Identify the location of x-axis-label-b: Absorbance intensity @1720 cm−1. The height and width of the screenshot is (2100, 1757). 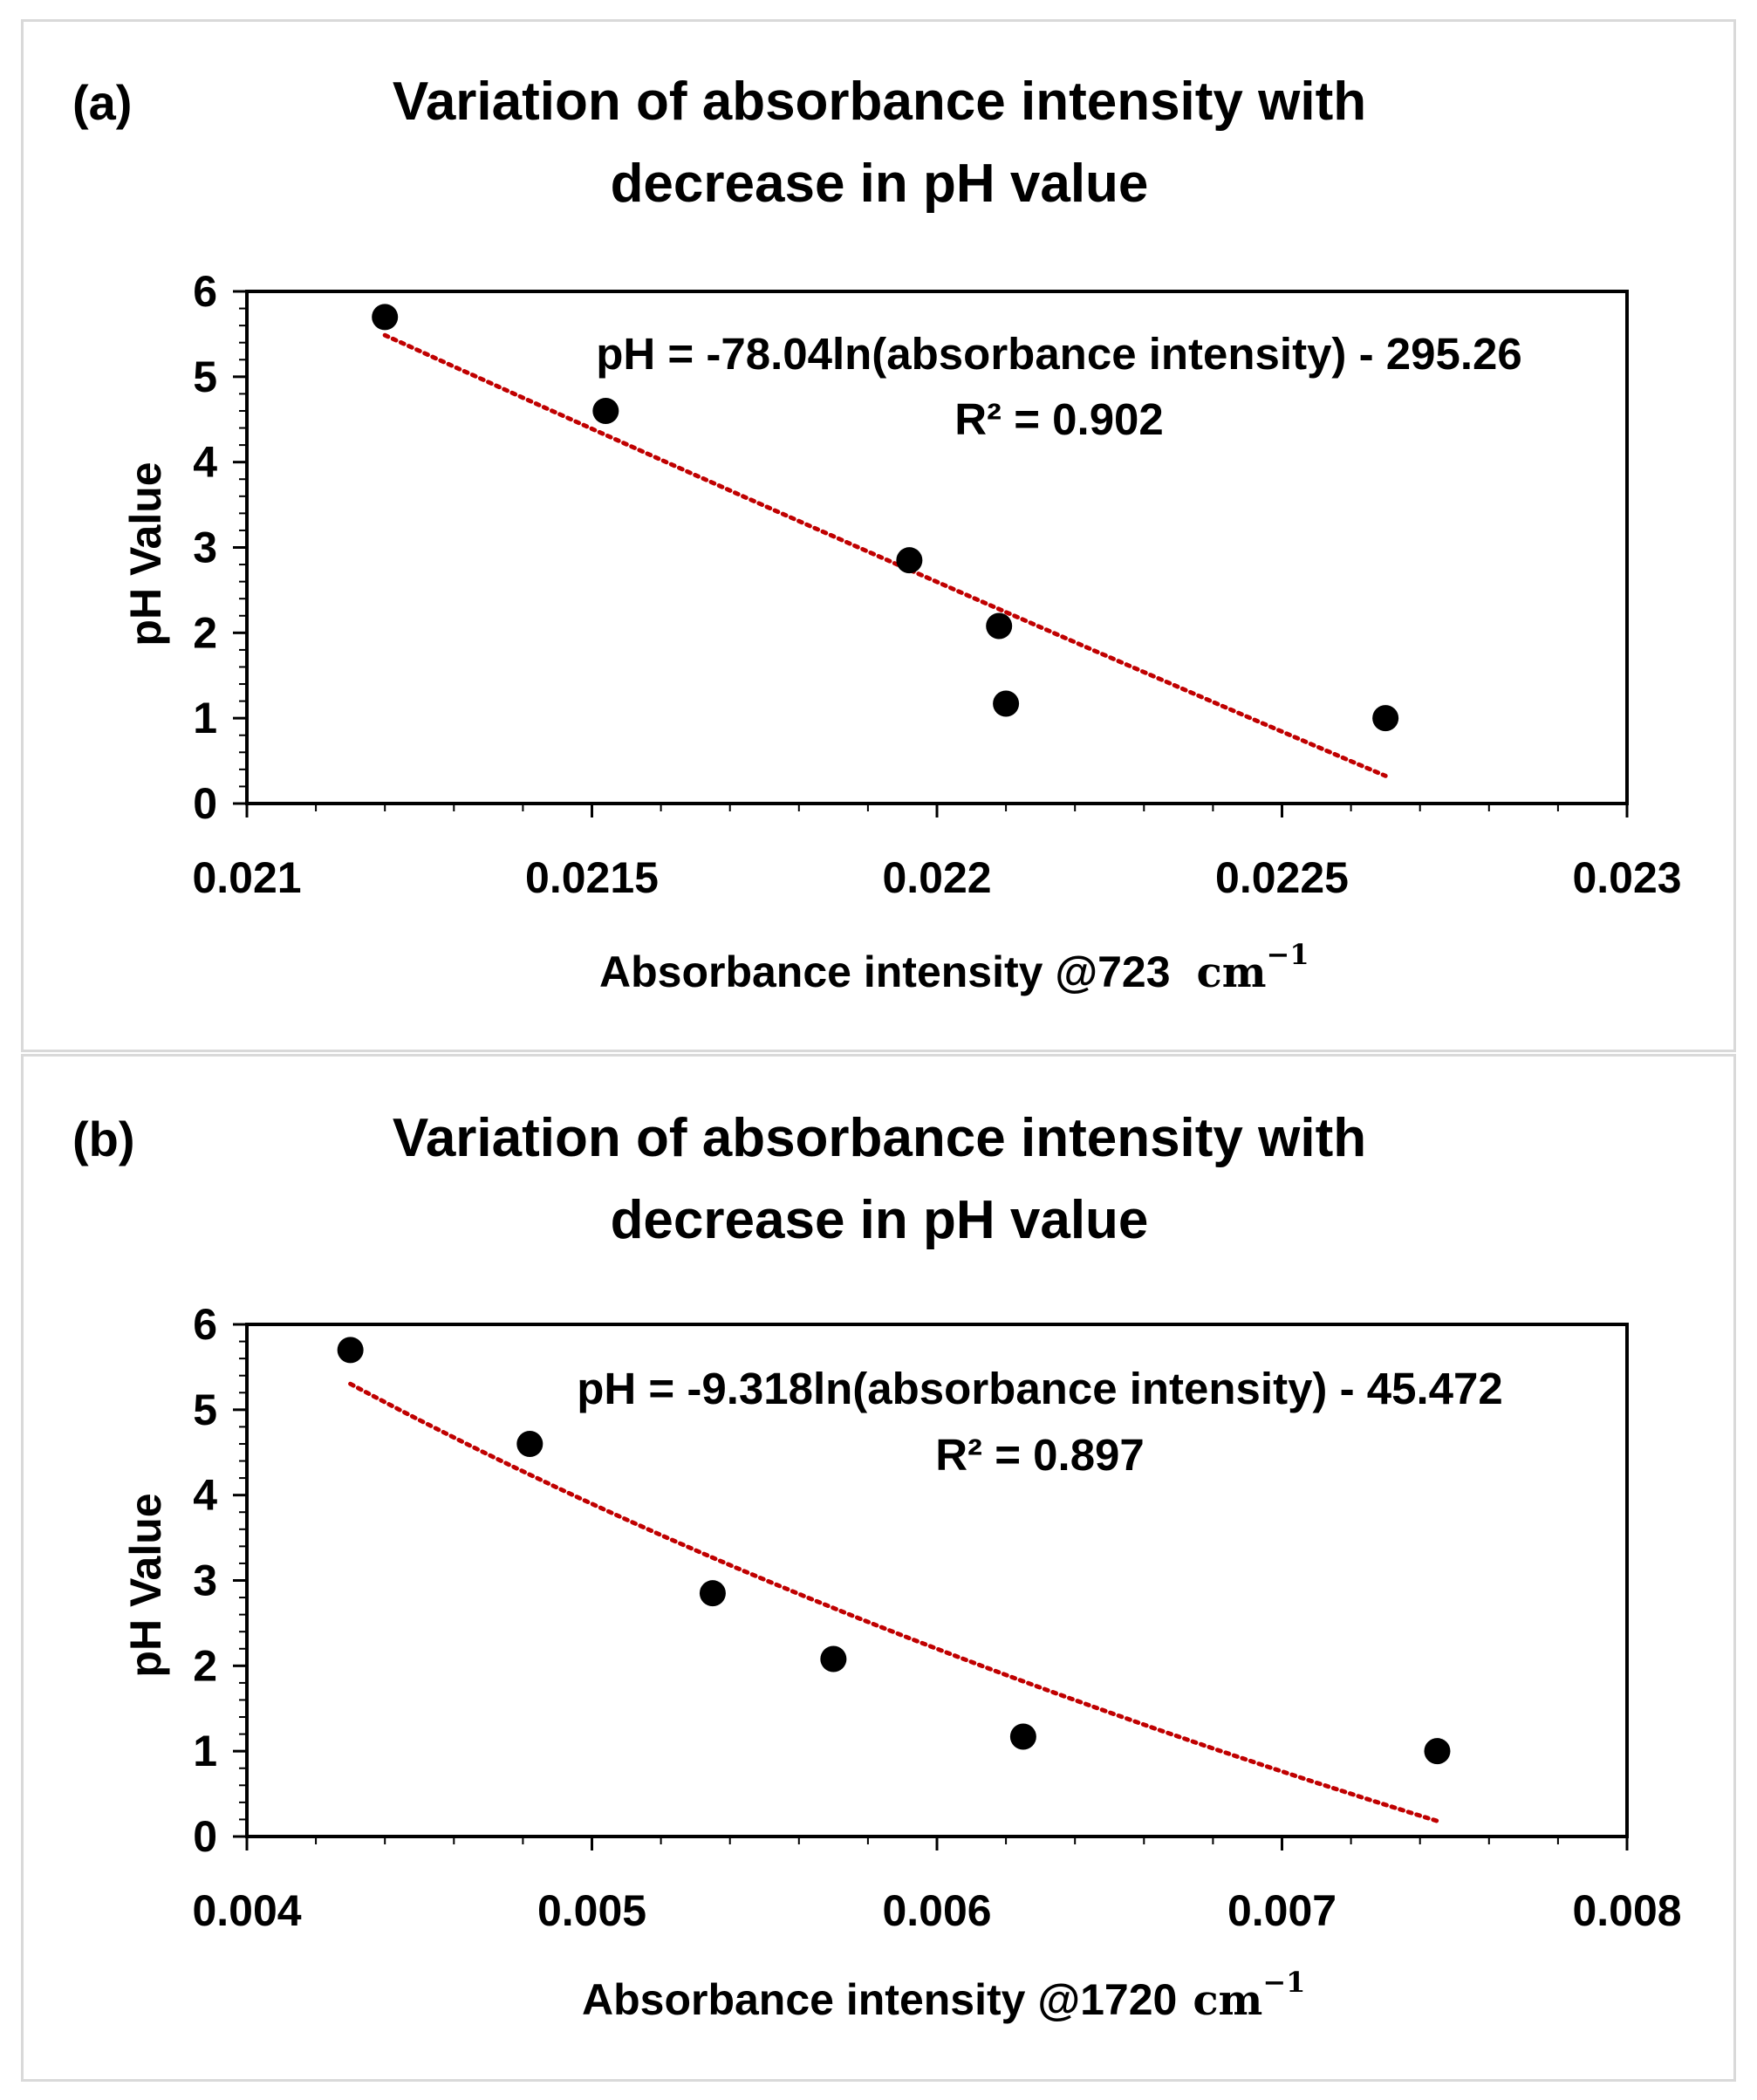
(943, 1995).